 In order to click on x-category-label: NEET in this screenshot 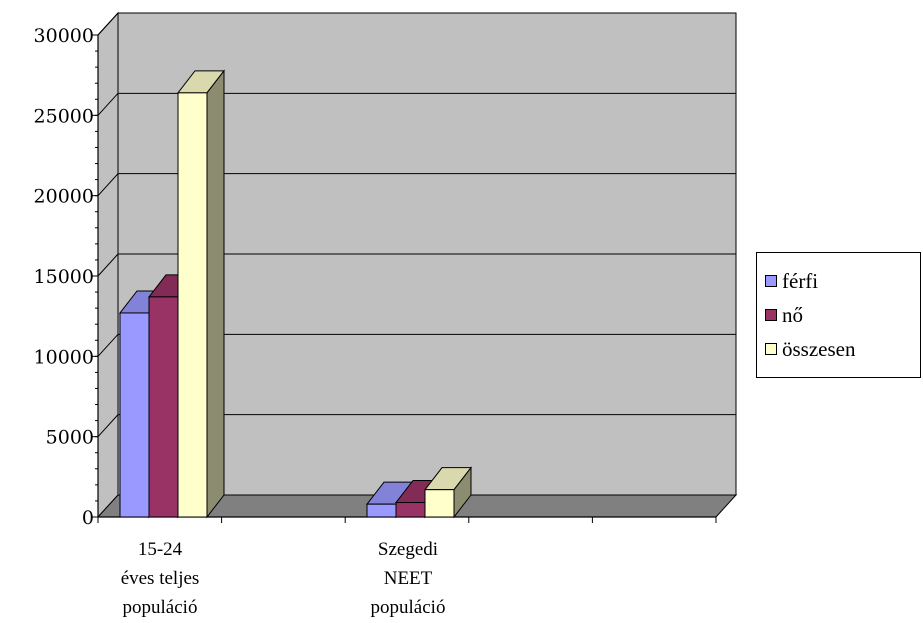, I will do `click(408, 578)`.